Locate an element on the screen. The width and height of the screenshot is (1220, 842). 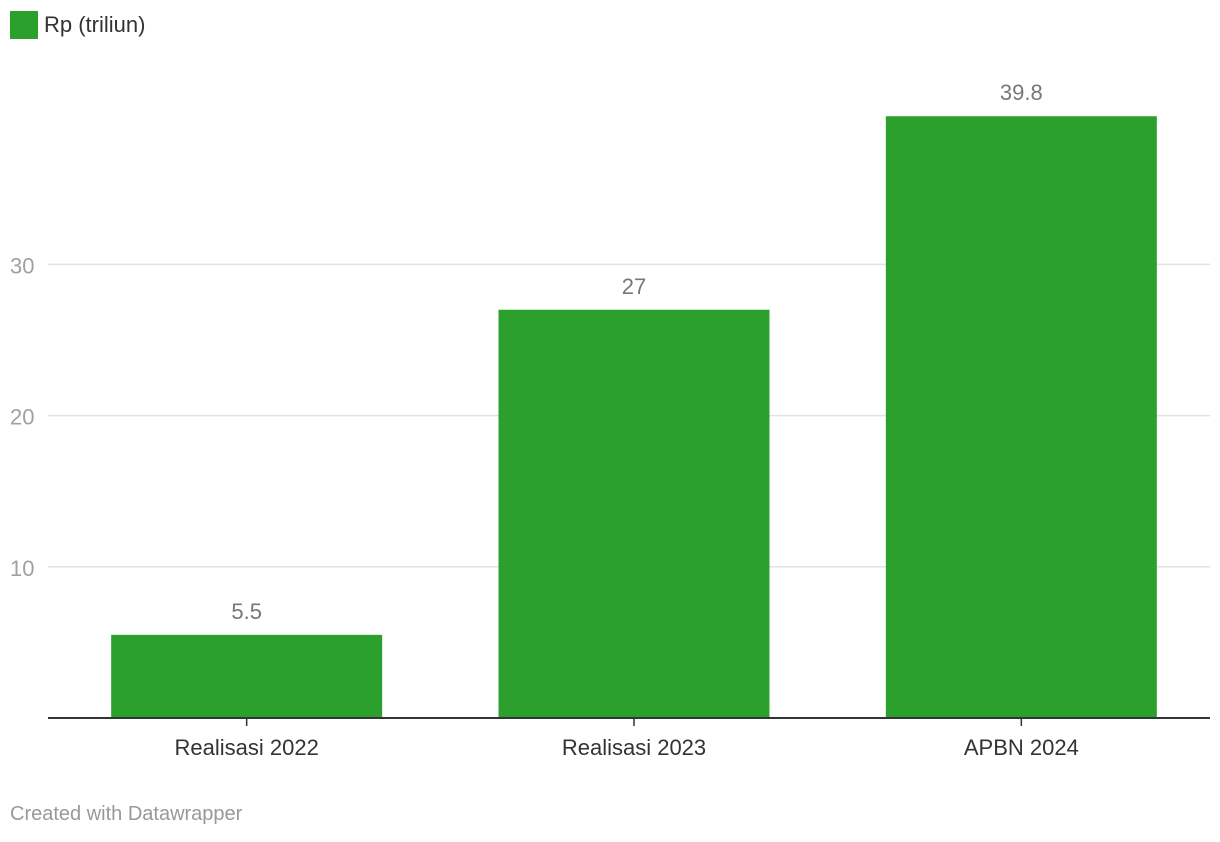
y-tick-label-10: 10 is located at coordinates (22, 568).